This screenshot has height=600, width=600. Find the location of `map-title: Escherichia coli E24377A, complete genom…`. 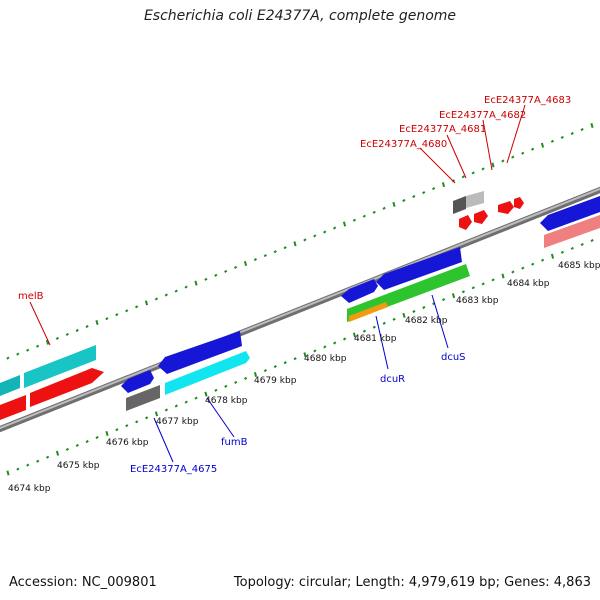

map-title: Escherichia coli E24377A, complete genom… is located at coordinates (300, 16).